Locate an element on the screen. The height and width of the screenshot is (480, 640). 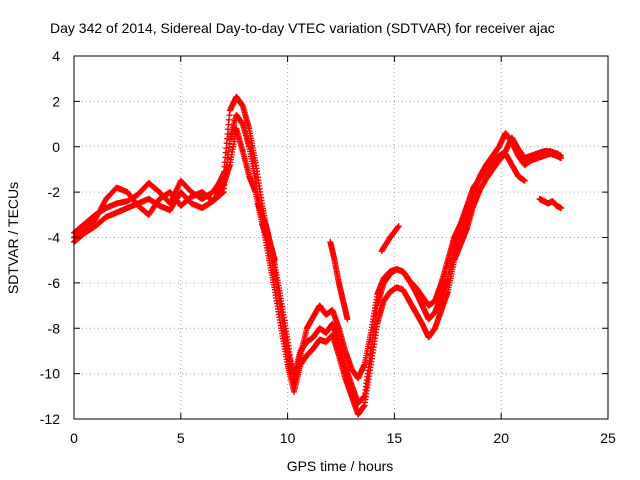
y-tick-label: -8 is located at coordinates (54, 328).